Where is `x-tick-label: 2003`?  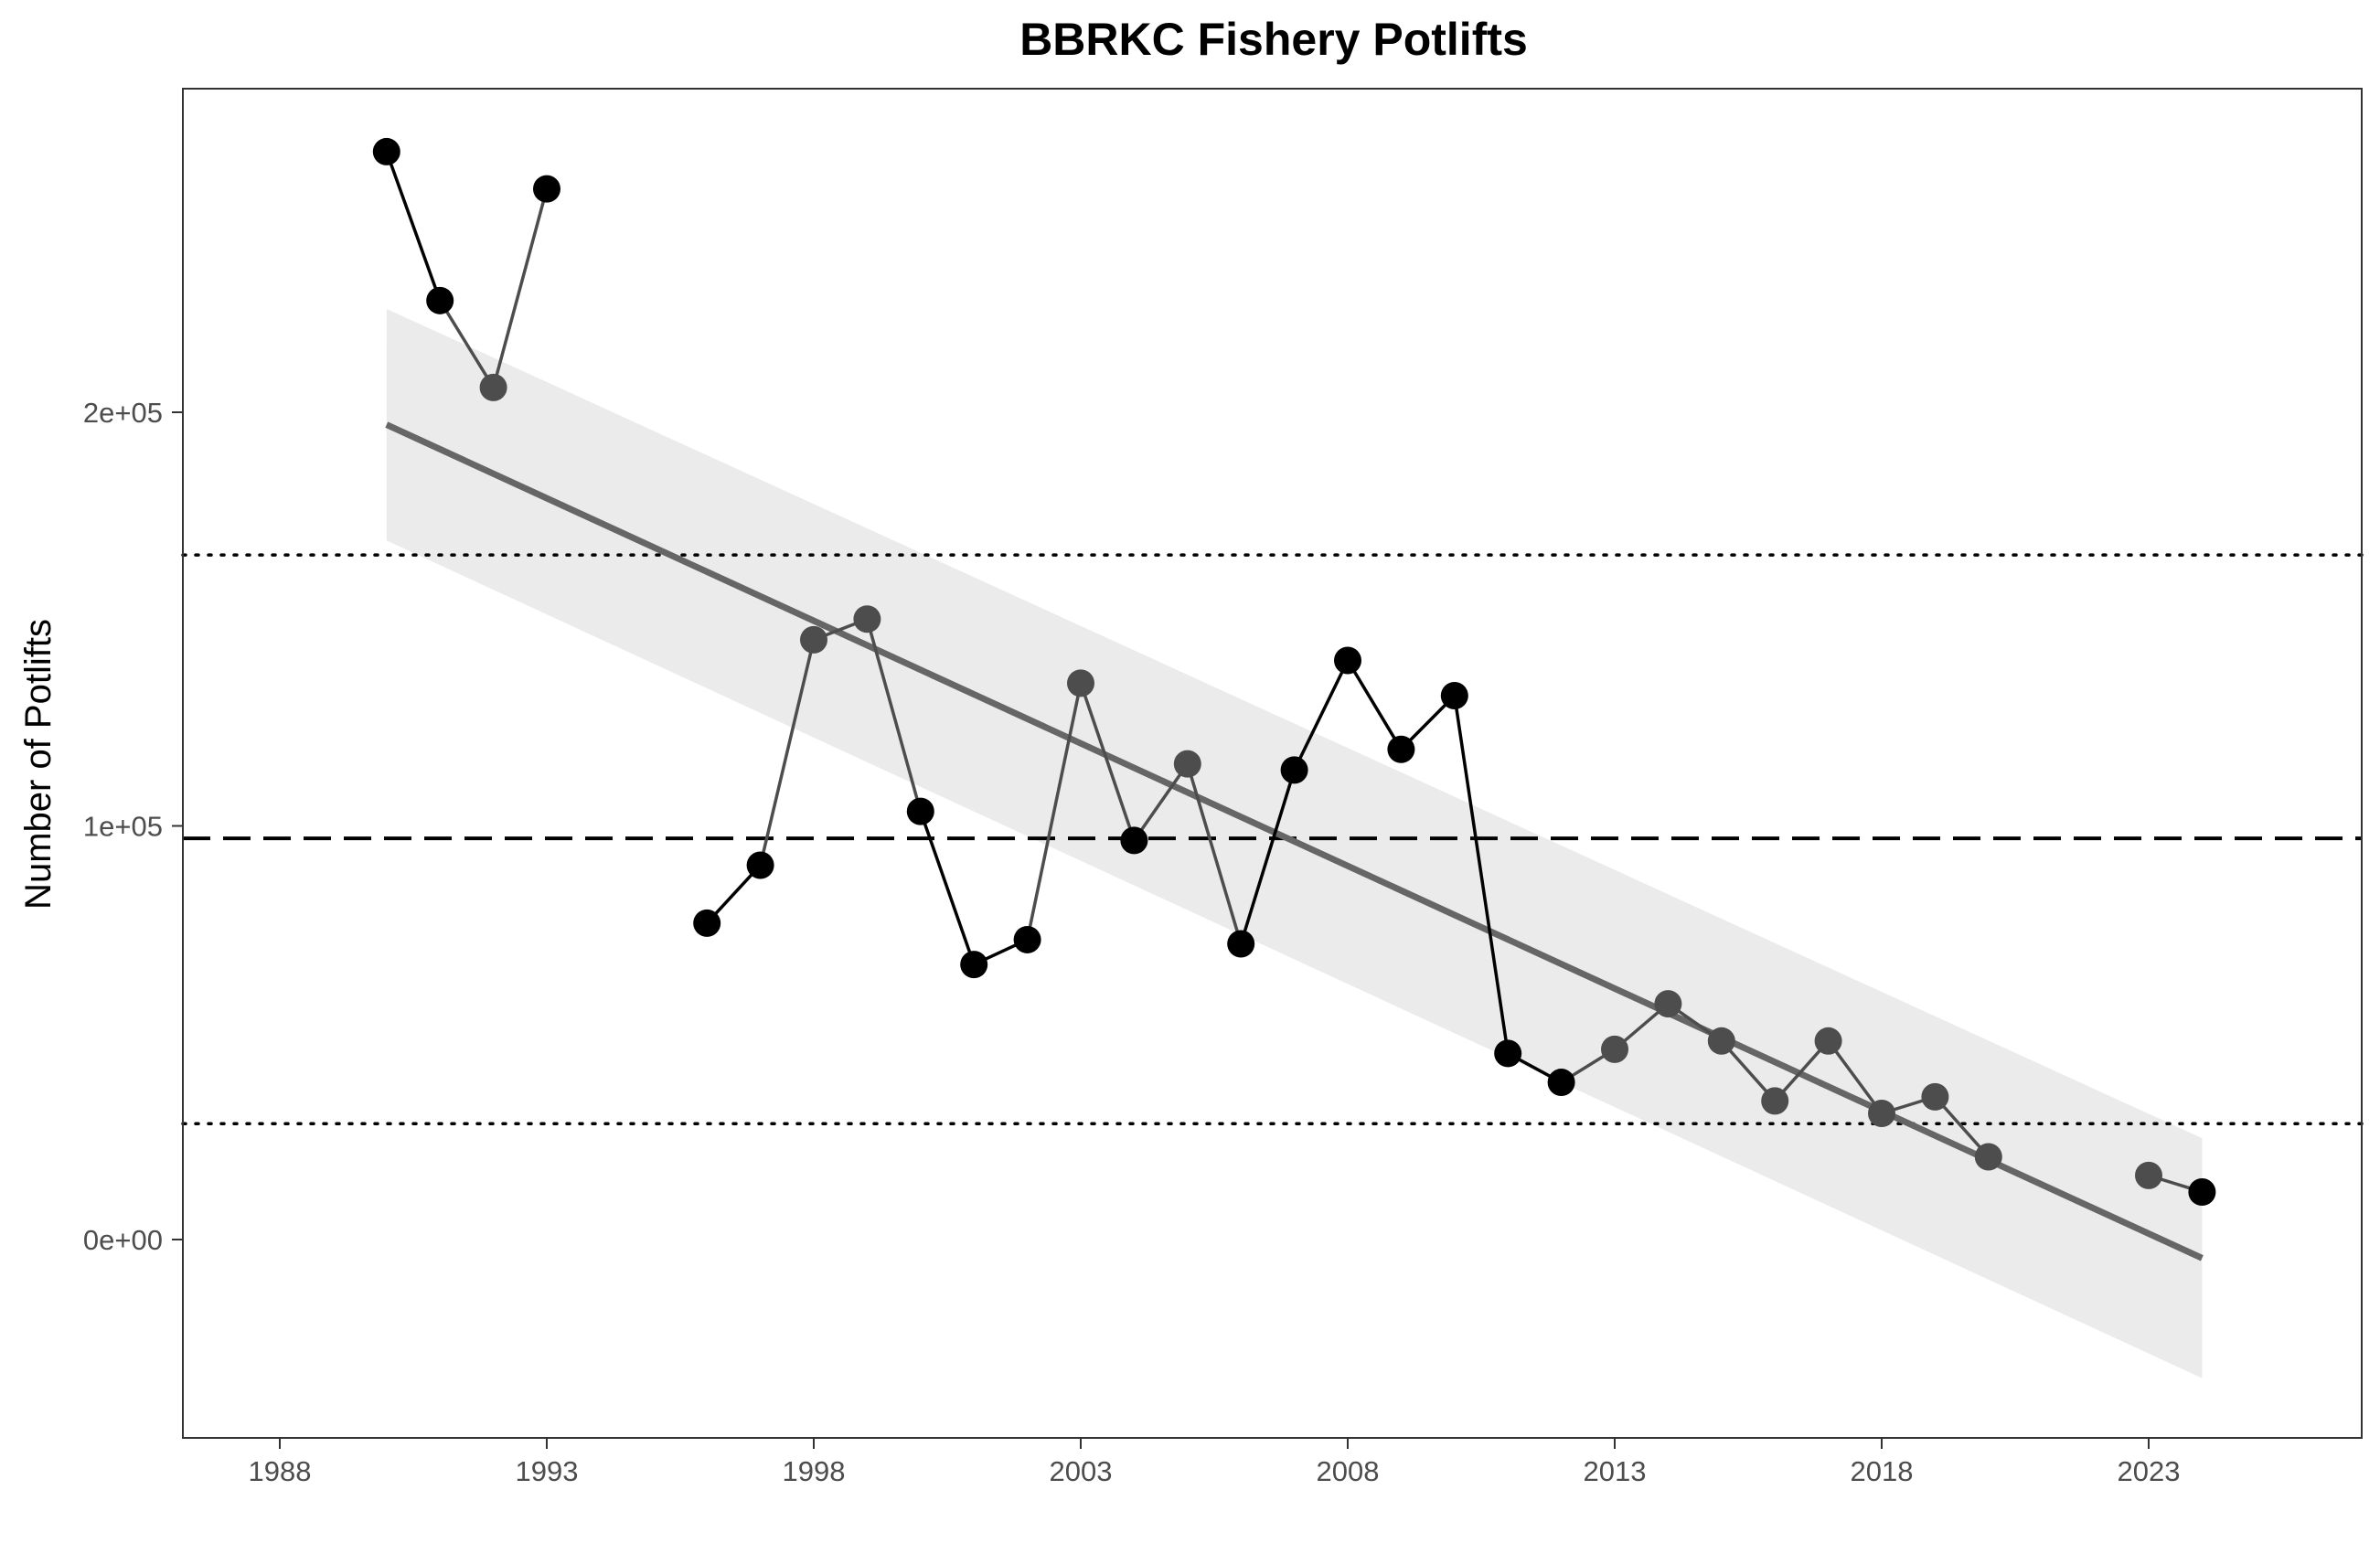 x-tick-label: 2003 is located at coordinates (1081, 1471).